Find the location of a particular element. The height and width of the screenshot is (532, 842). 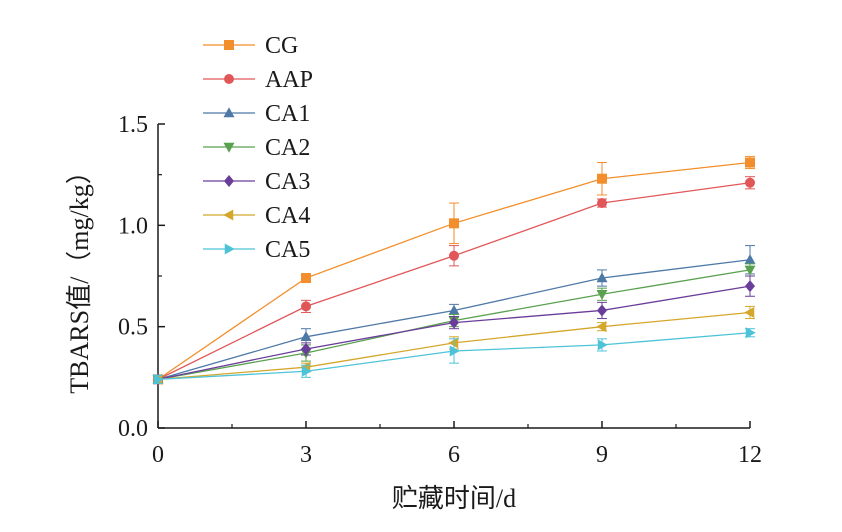

y-tick-label: 1.5 is located at coordinates (133, 125).